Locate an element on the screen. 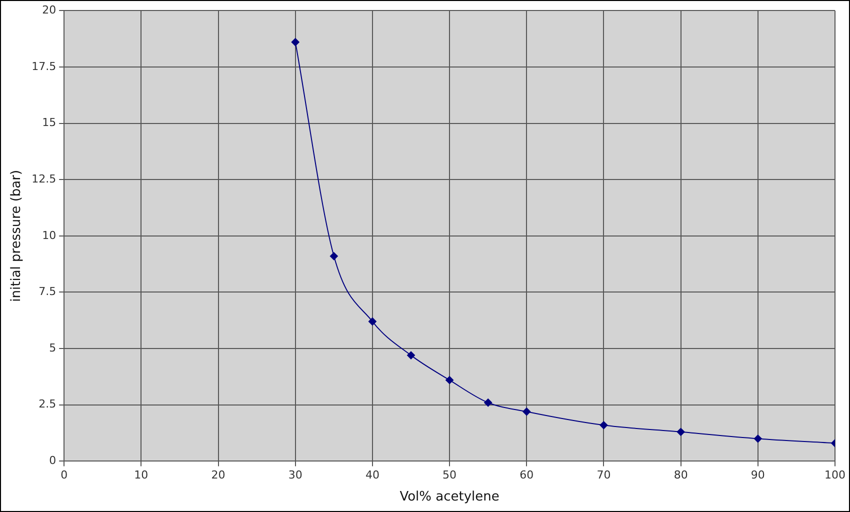 Image resolution: width=850 pixels, height=512 pixels. x-axis-title: Vol% acetylene is located at coordinates (450, 497).